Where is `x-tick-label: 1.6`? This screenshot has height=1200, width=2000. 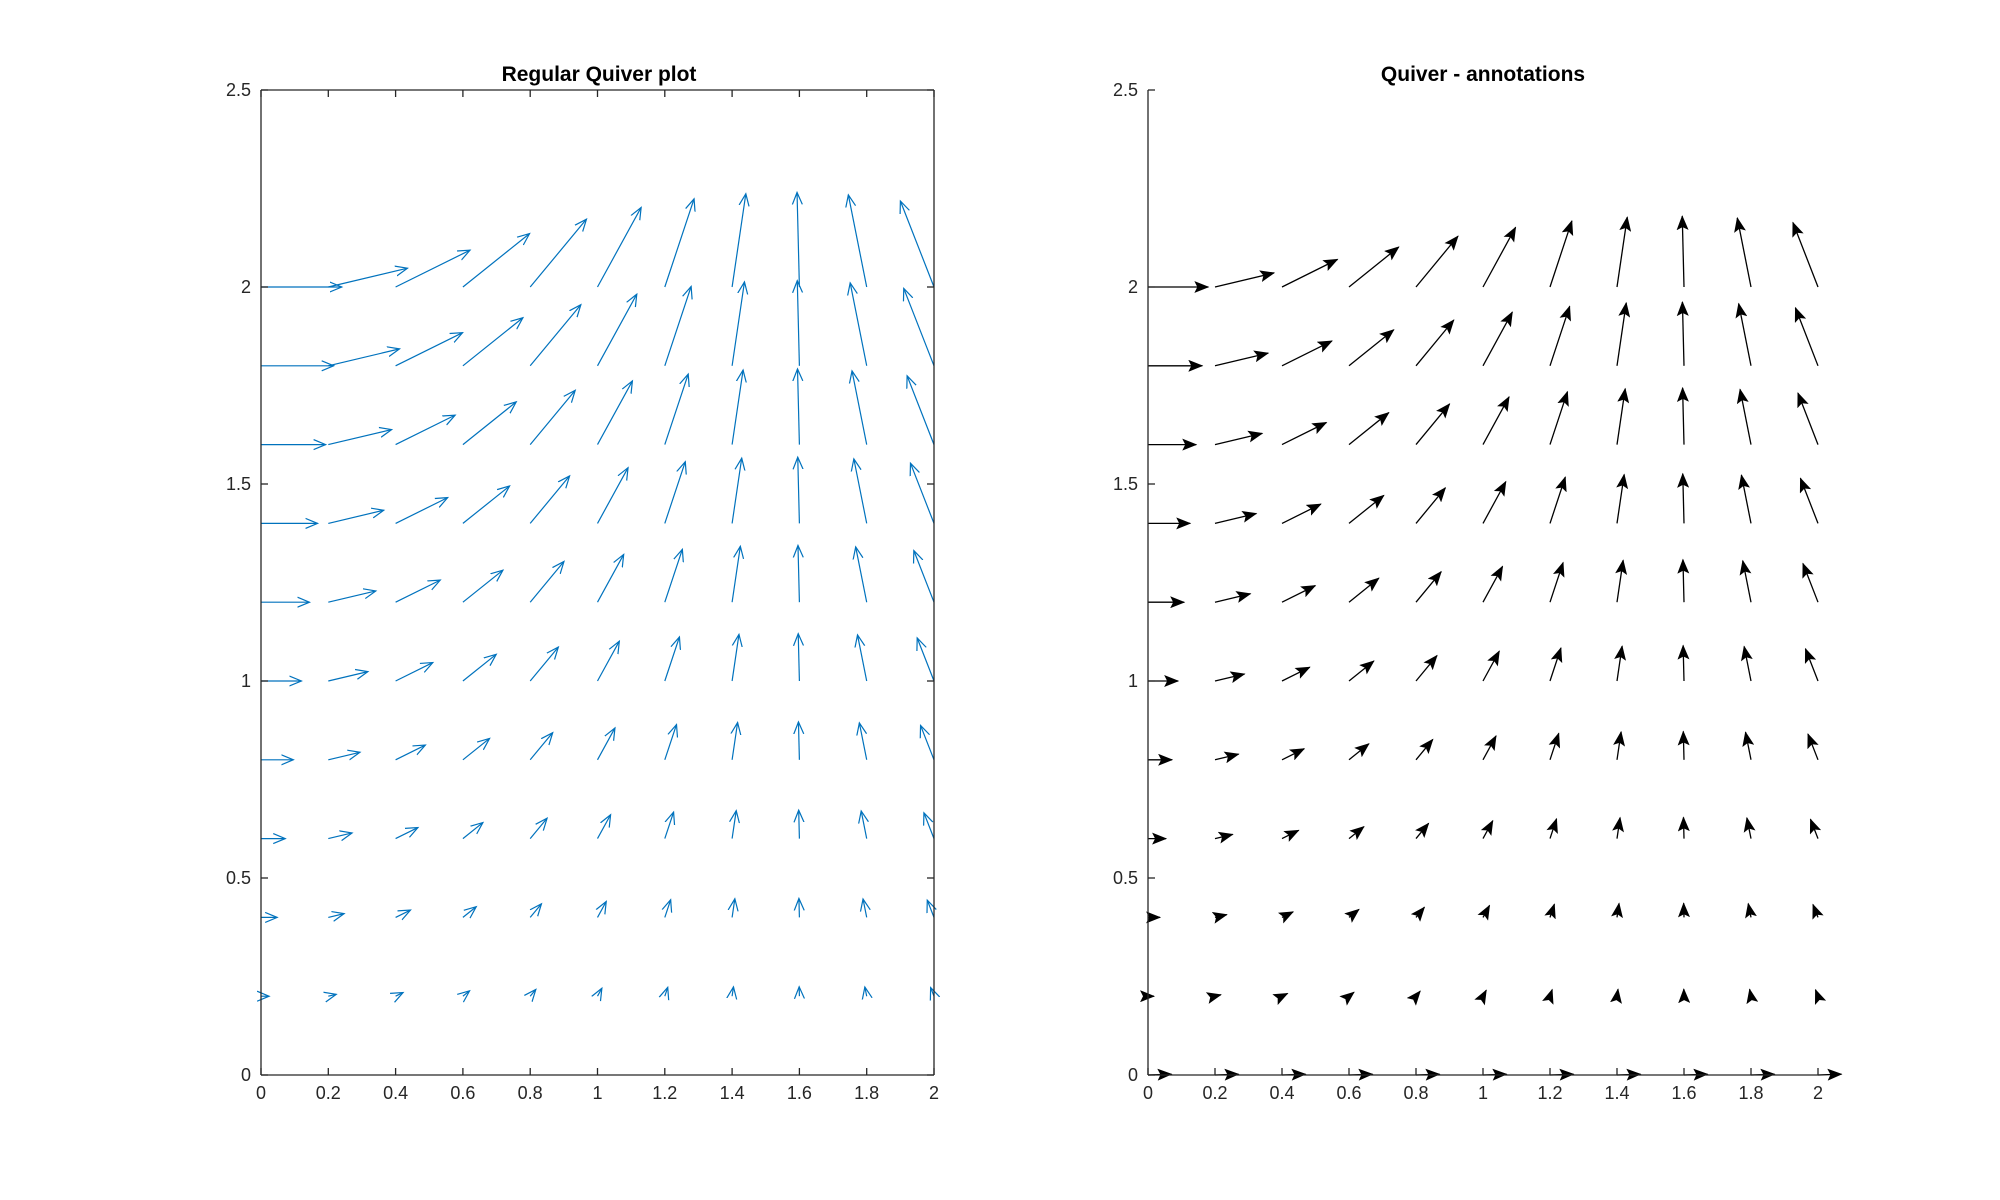 x-tick-label: 1.6 is located at coordinates (1683, 1093).